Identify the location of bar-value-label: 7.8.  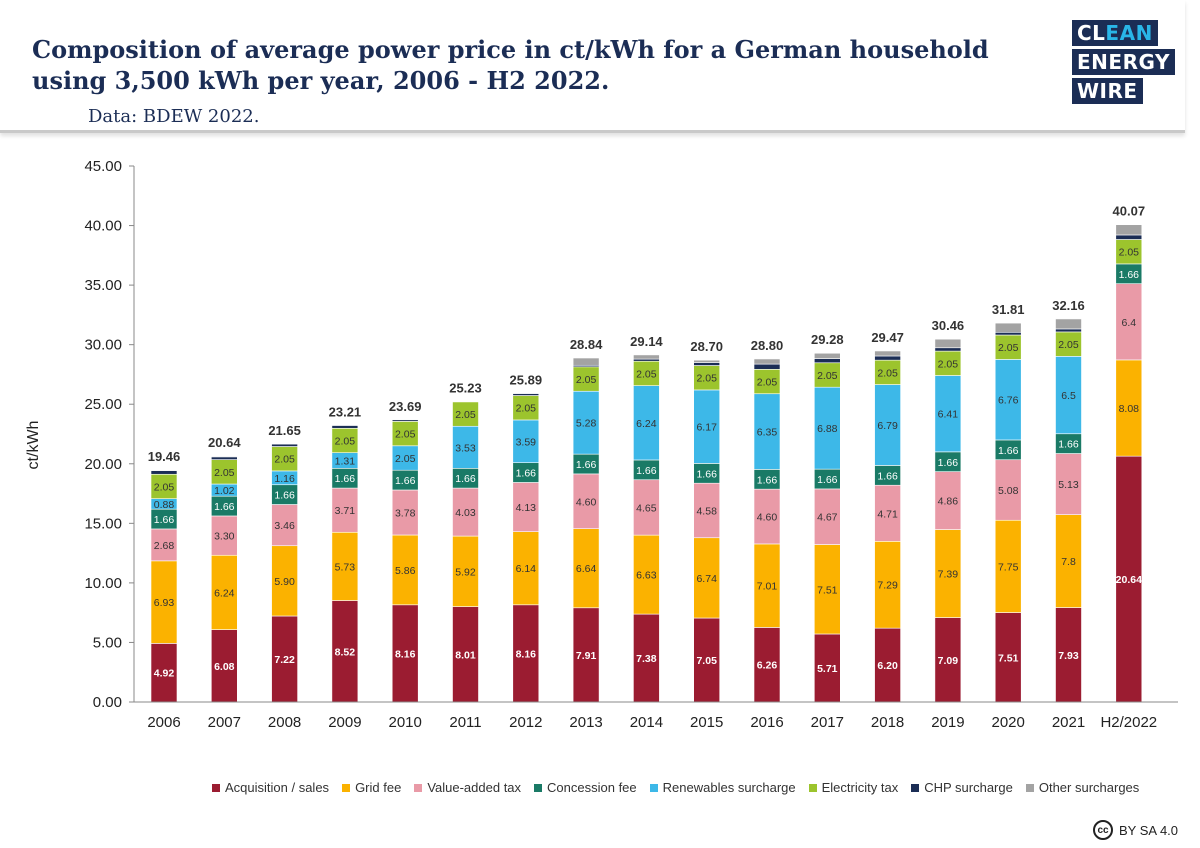
(1068, 562).